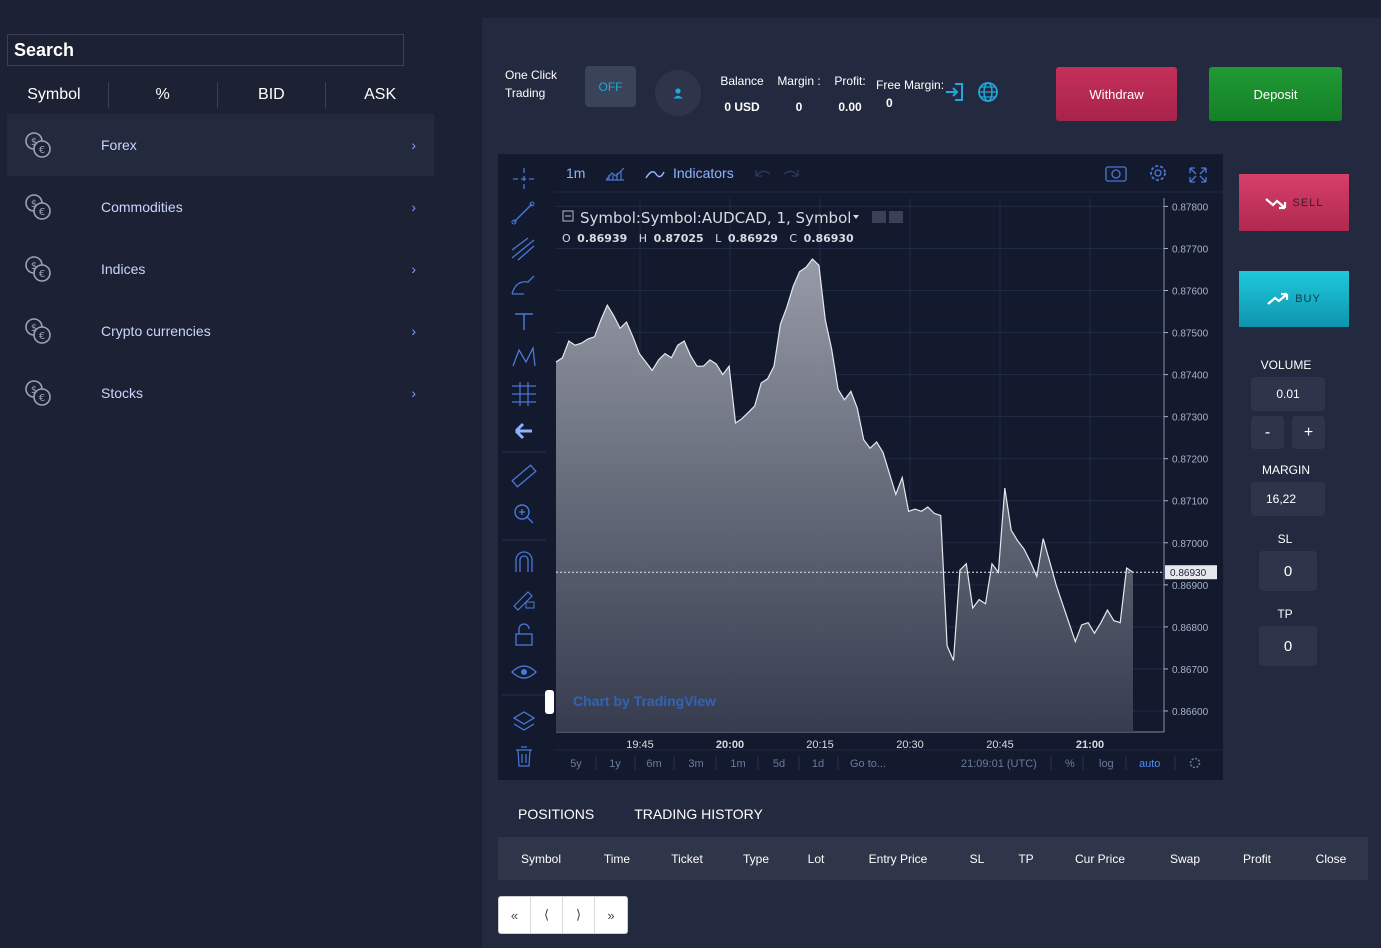 The width and height of the screenshot is (1381, 948). What do you see at coordinates (1275, 94) in the screenshot?
I see `deposit-button: Deposit` at bounding box center [1275, 94].